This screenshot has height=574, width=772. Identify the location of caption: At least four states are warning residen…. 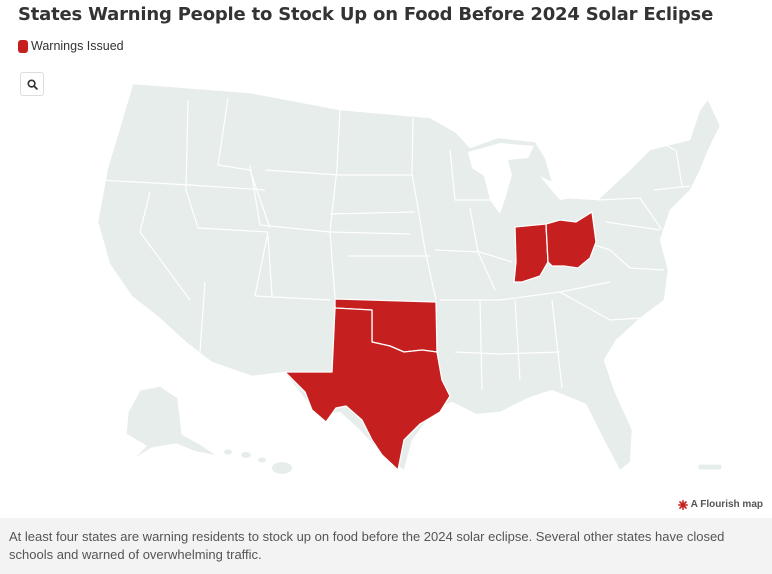
(386, 546).